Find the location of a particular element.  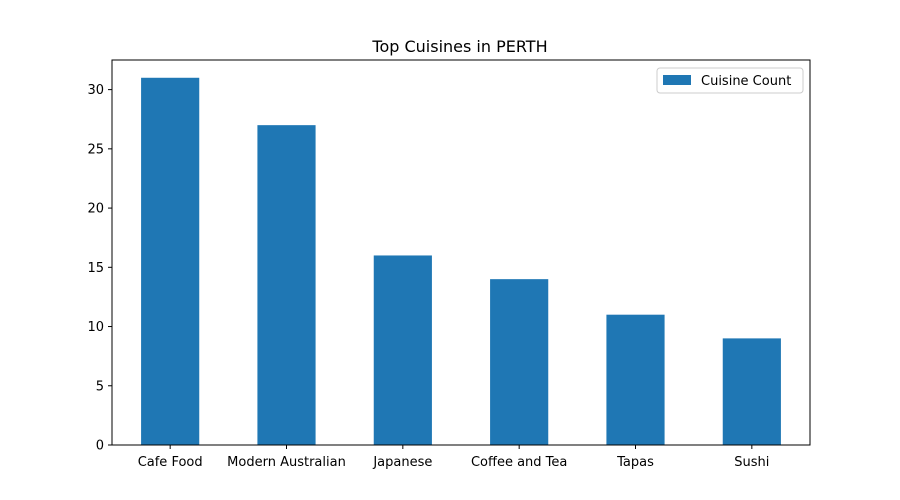

chart-title: Top Cuisines in PERTH is located at coordinates (459, 46).